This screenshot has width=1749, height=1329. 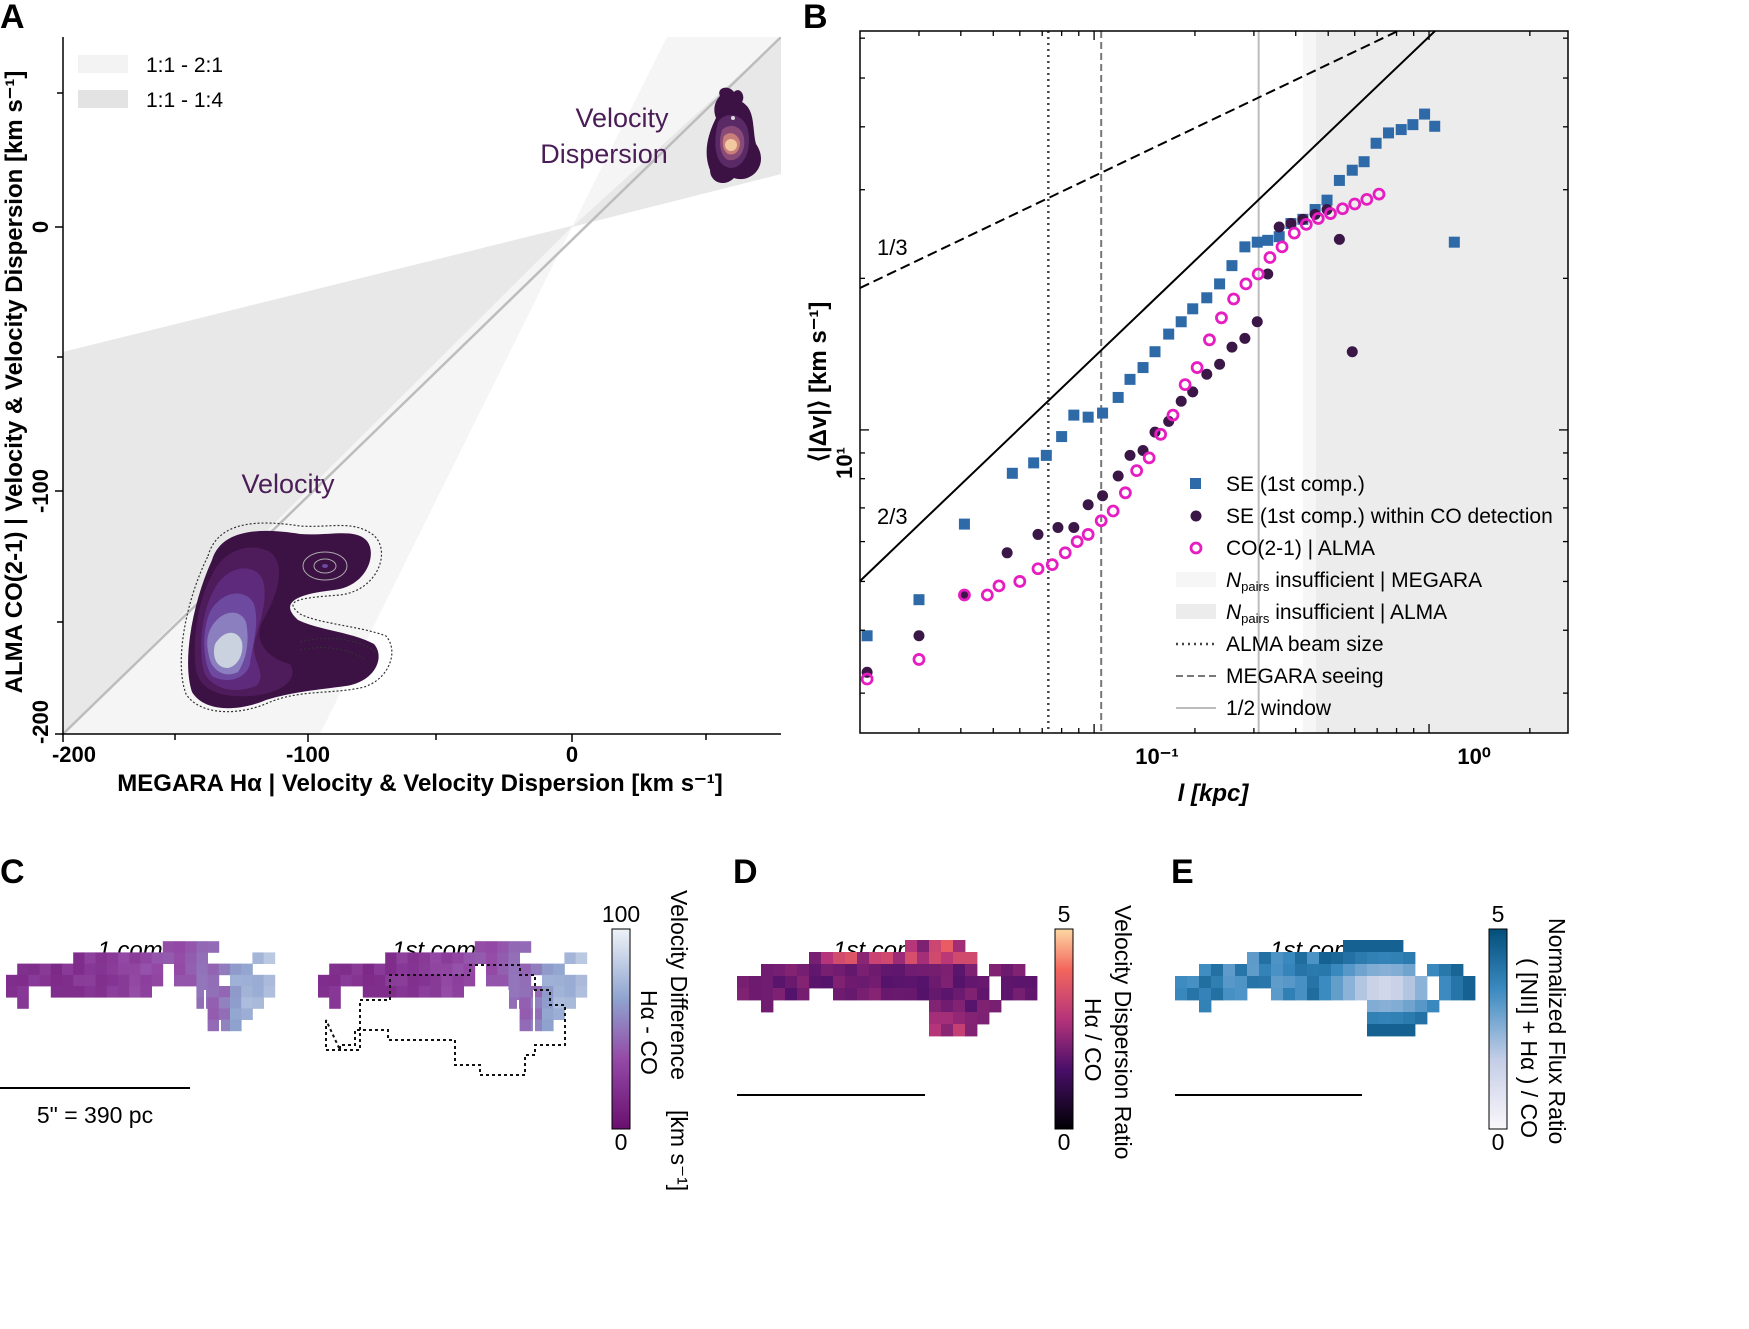 What do you see at coordinates (12, 18) in the screenshot?
I see `panel-letter-a: A` at bounding box center [12, 18].